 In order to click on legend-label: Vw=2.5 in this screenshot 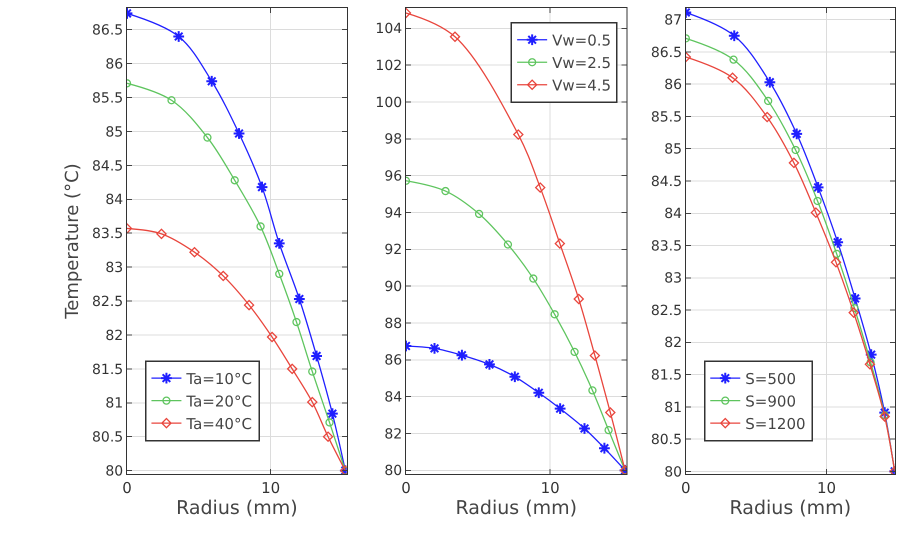, I will do `click(582, 63)`.